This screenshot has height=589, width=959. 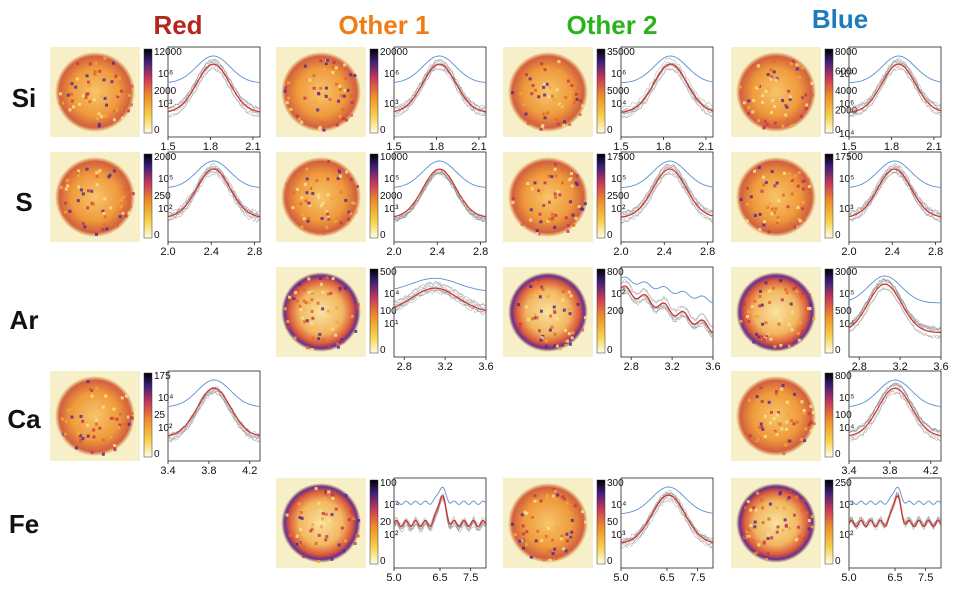 What do you see at coordinates (391, 74) in the screenshot?
I see `colorbar-exponent-label: 10⁶` at bounding box center [391, 74].